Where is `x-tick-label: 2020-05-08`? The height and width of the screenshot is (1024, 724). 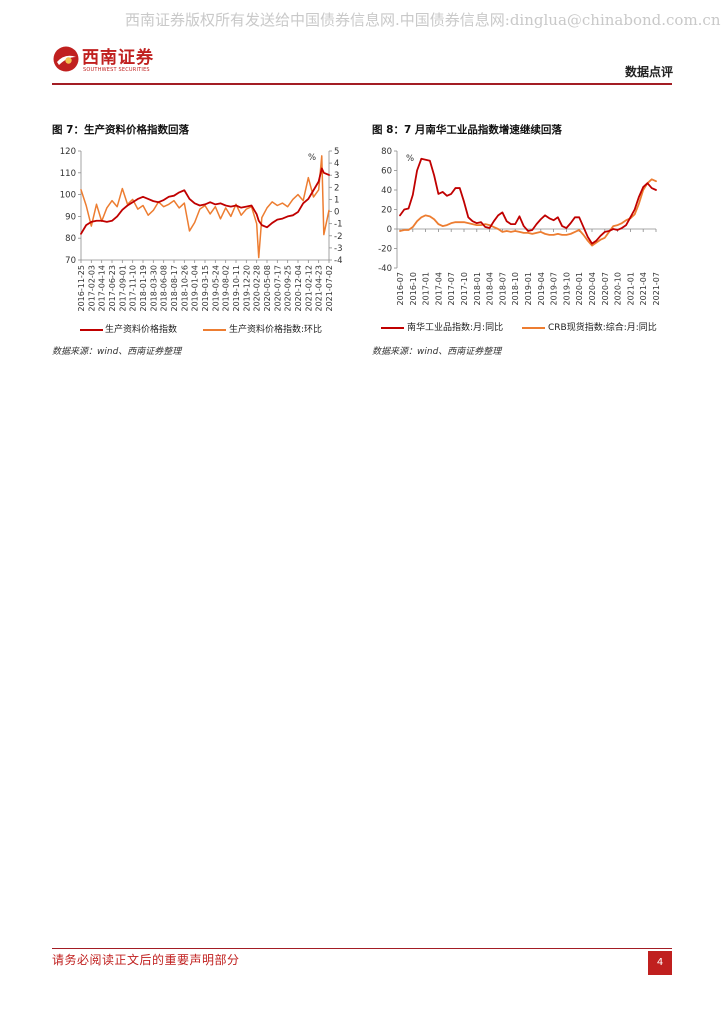 x-tick-label: 2020-05-08 is located at coordinates (267, 288).